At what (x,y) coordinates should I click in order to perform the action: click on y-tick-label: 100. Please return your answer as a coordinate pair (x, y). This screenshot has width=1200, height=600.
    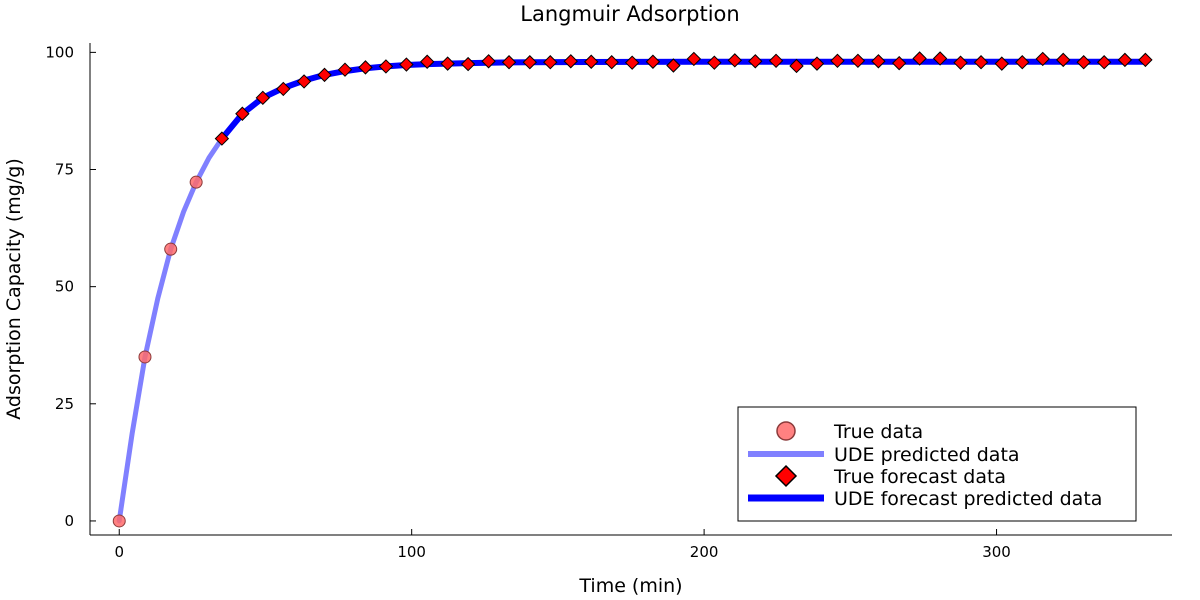
    Looking at the image, I should click on (59, 52).